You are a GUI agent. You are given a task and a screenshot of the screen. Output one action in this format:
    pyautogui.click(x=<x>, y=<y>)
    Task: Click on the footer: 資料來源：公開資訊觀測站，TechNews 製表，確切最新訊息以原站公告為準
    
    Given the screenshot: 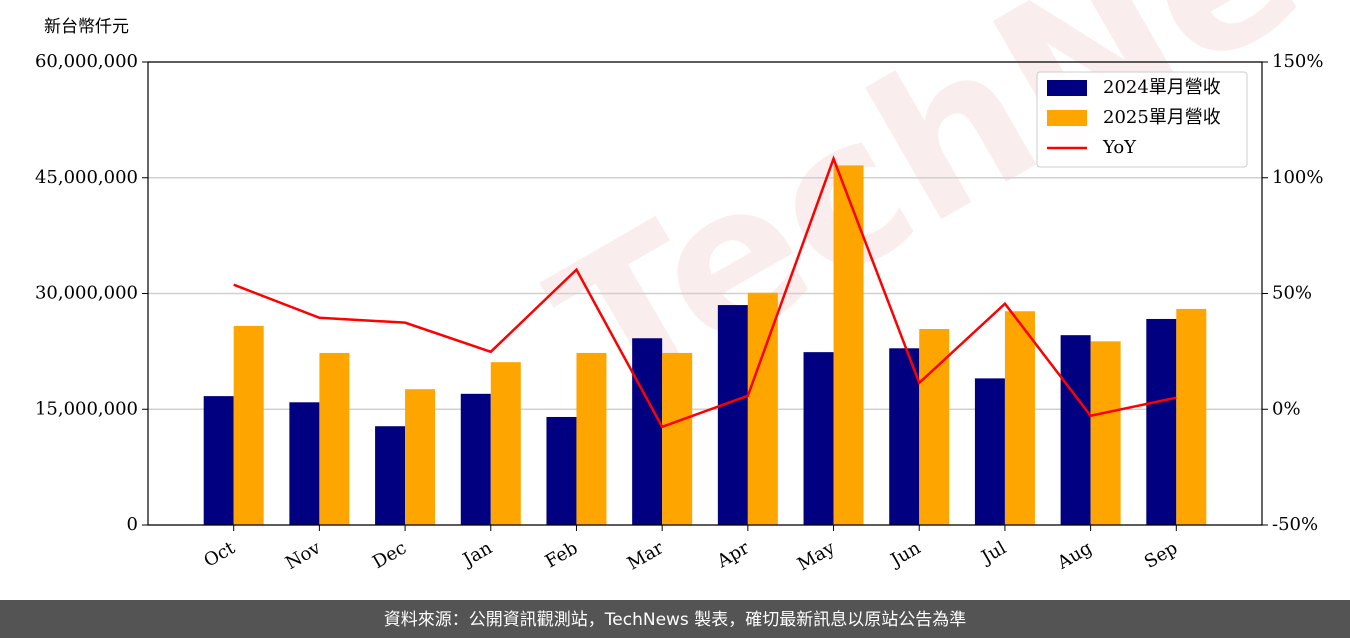 What is the action you would take?
    pyautogui.click(x=675, y=620)
    